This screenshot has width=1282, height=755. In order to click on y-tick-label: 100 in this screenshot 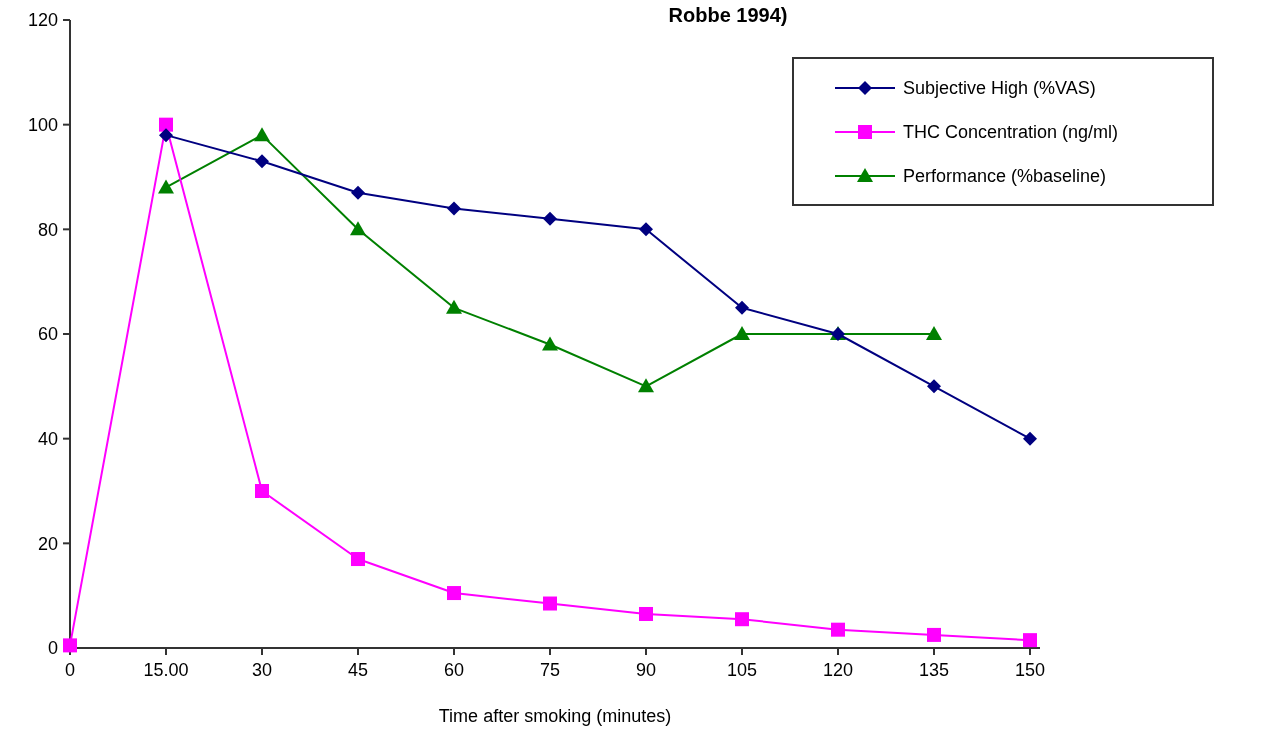, I will do `click(42, 124)`.